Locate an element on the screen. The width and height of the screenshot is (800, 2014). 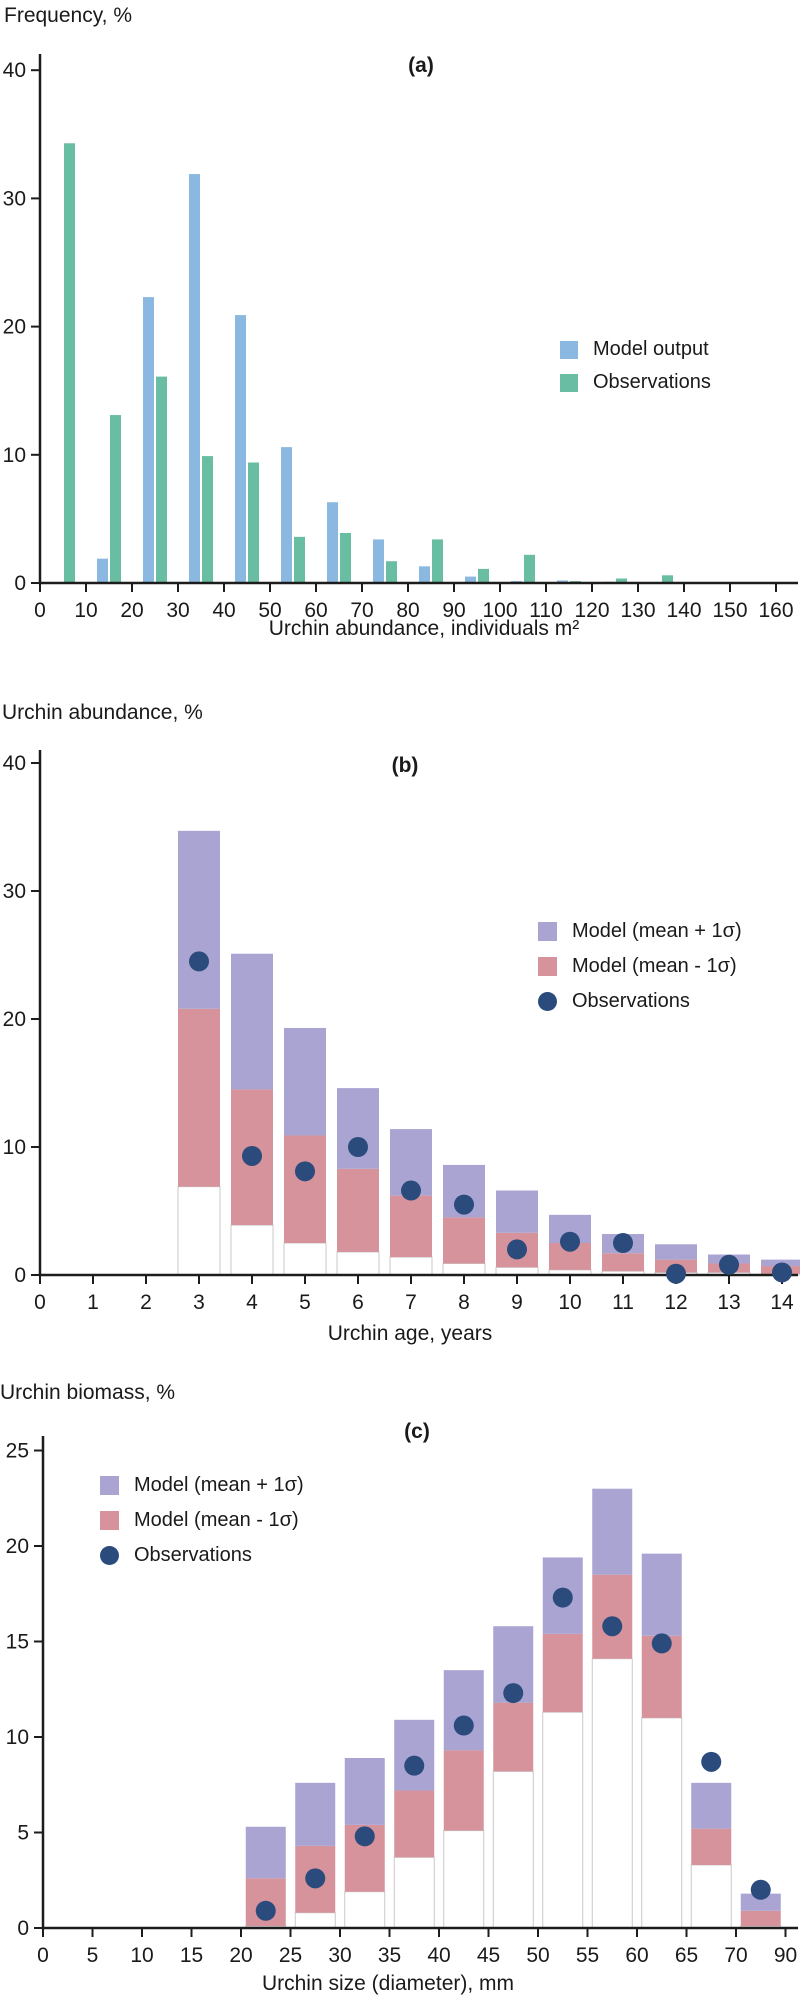
x-tick-label-b: 9 is located at coordinates (517, 1302).